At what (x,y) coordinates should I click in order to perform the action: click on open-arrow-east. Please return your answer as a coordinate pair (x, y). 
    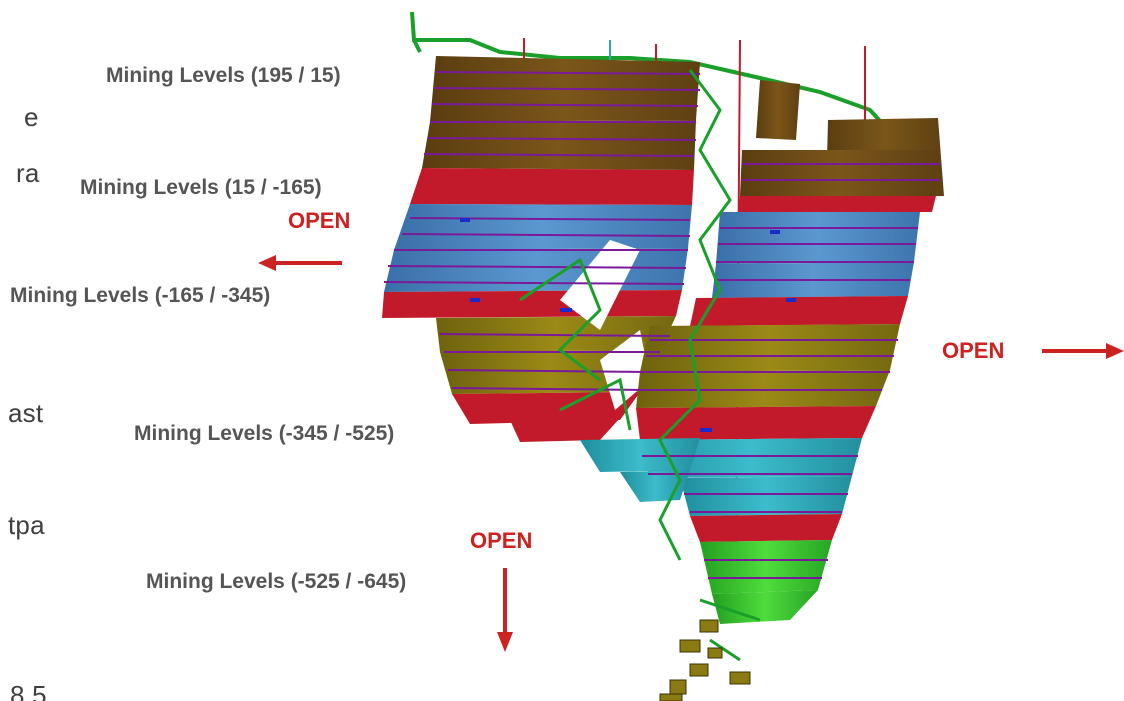
    Looking at the image, I should click on (1083, 351).